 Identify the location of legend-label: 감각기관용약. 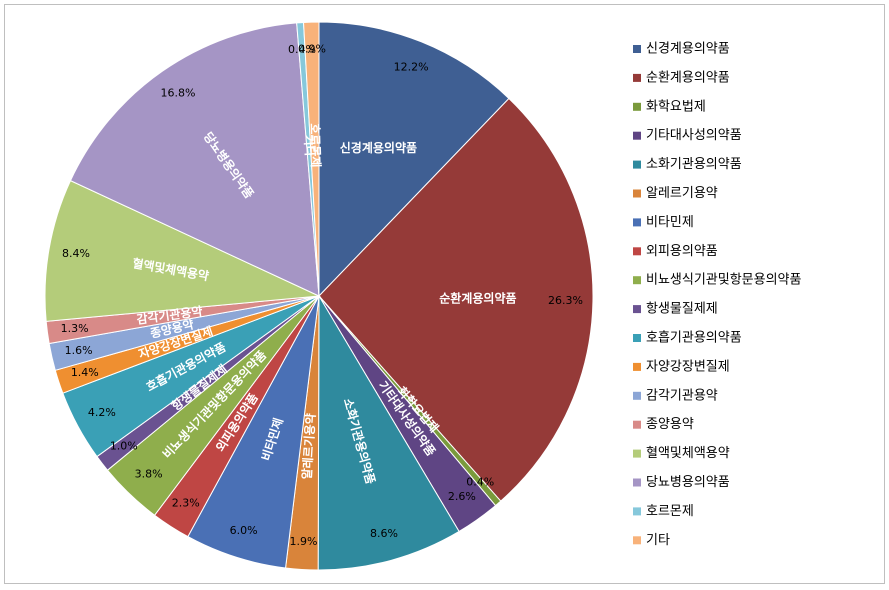
(682, 395).